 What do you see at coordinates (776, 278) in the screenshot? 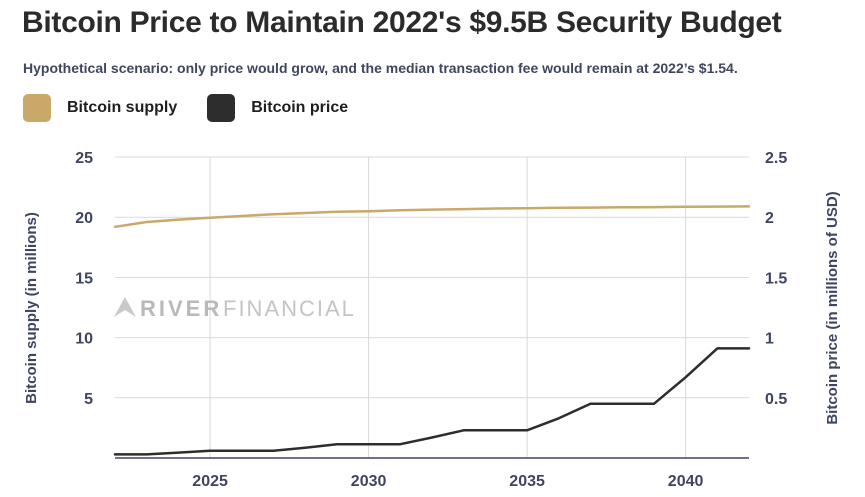
I see `y-right-tick-label: 1.5` at bounding box center [776, 278].